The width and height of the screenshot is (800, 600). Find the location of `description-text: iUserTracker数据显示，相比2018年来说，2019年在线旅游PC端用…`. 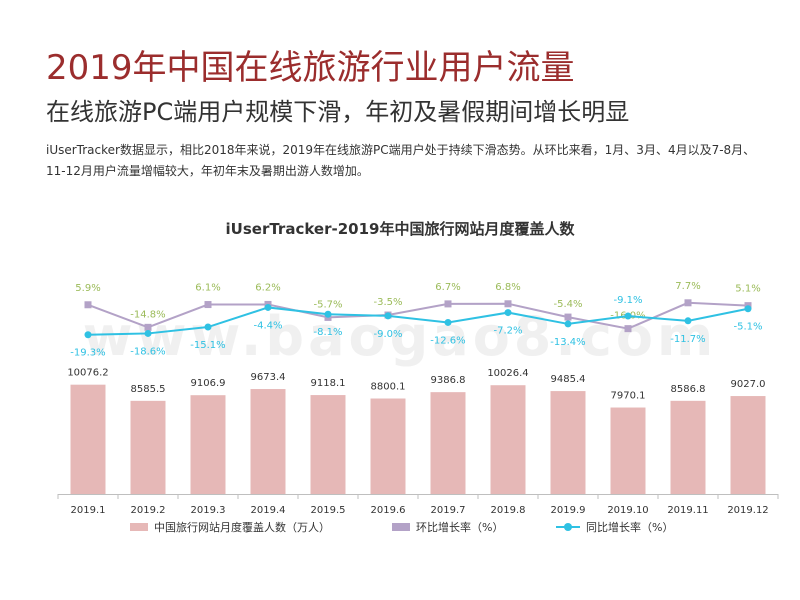

description-text: iUserTracker数据显示，相比2018年来说，2019年在线旅游PC端用… is located at coordinates (401, 160).